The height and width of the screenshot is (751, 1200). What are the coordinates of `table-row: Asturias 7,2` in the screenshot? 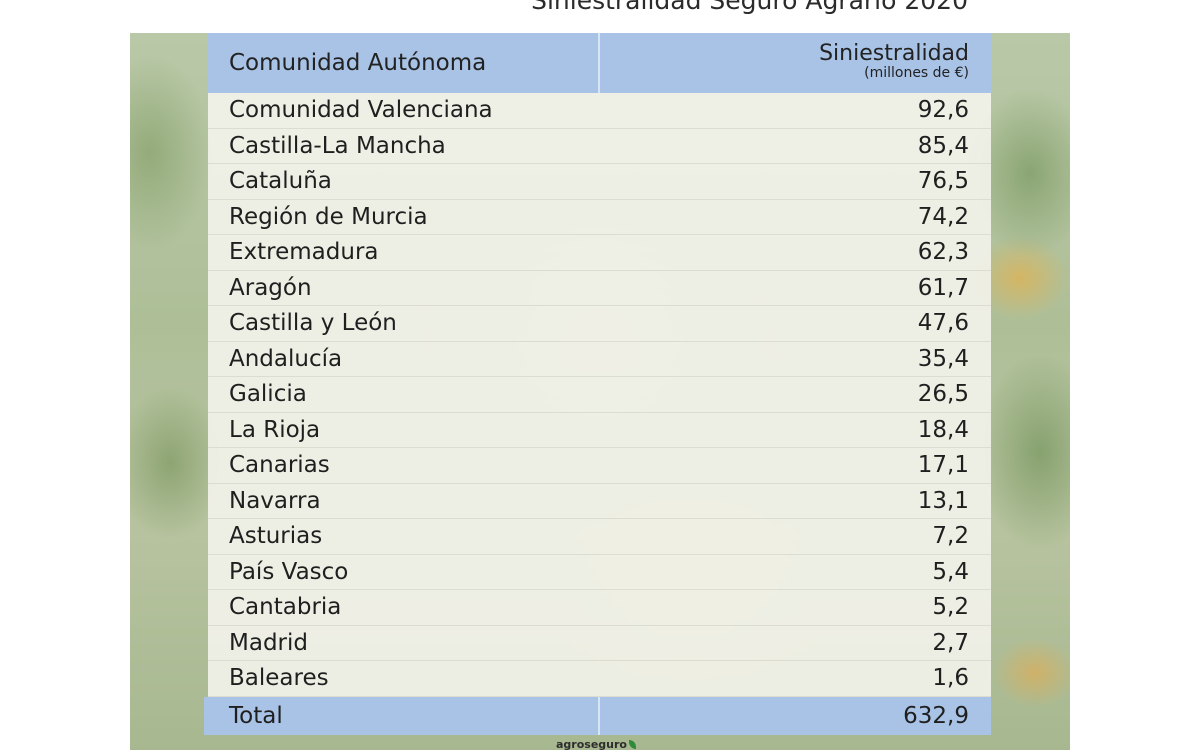 It's located at (599, 537).